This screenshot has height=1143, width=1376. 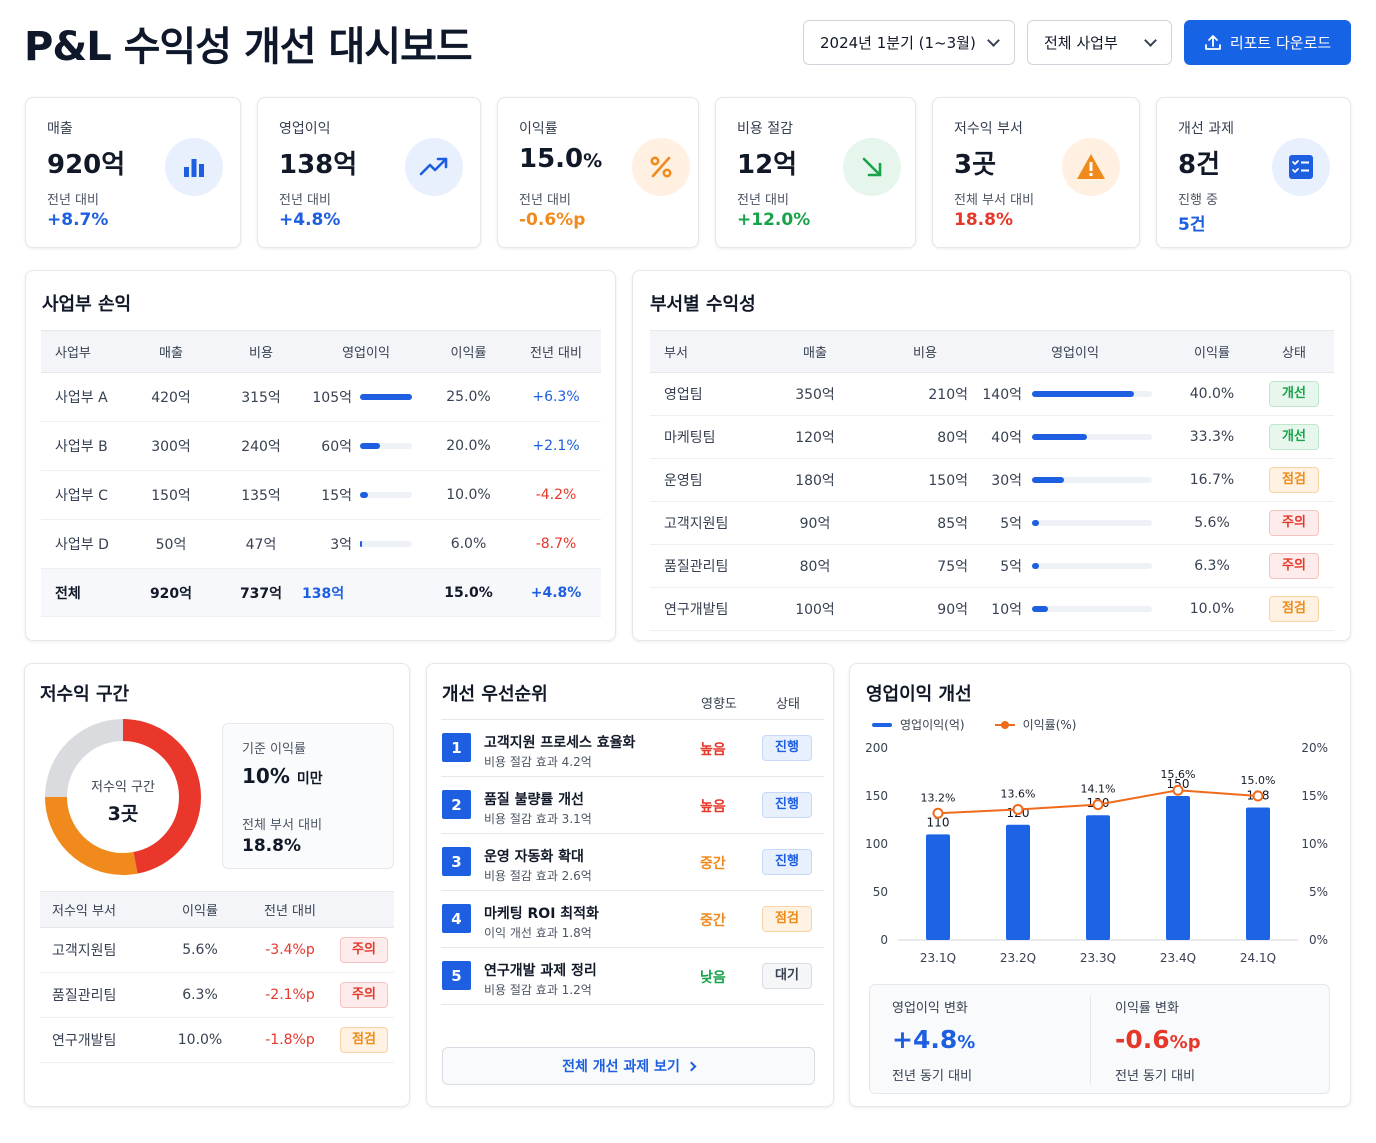 What do you see at coordinates (171, 397) in the screenshot?
I see `division-revenue: 420억` at bounding box center [171, 397].